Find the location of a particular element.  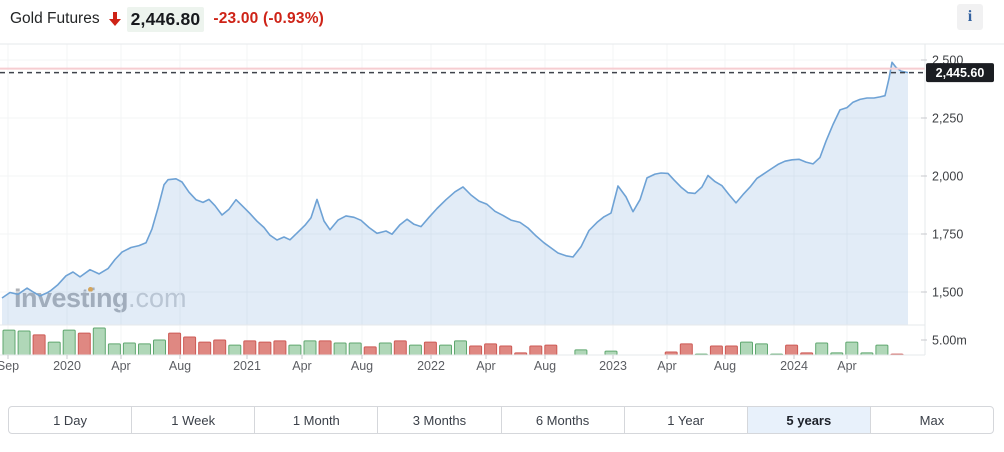

svg-text: 2022 is located at coordinates (431, 366).